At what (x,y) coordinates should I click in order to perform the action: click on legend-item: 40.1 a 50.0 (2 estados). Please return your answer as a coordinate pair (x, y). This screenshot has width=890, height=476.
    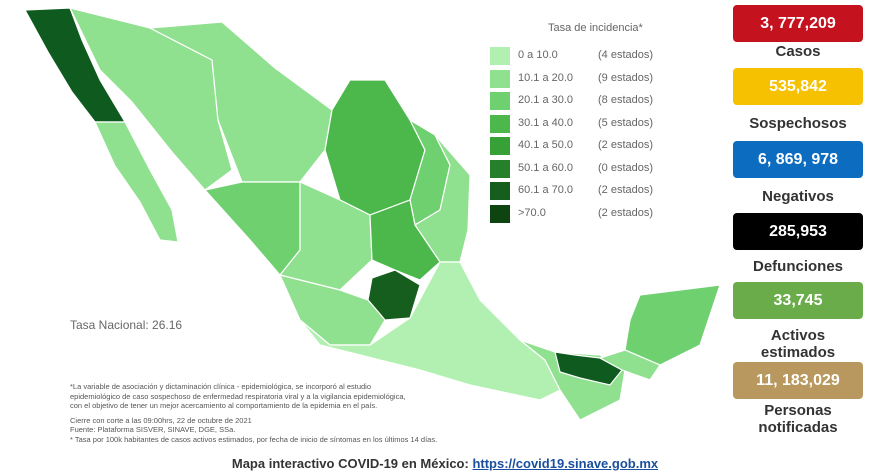
    Looking at the image, I should click on (605, 146).